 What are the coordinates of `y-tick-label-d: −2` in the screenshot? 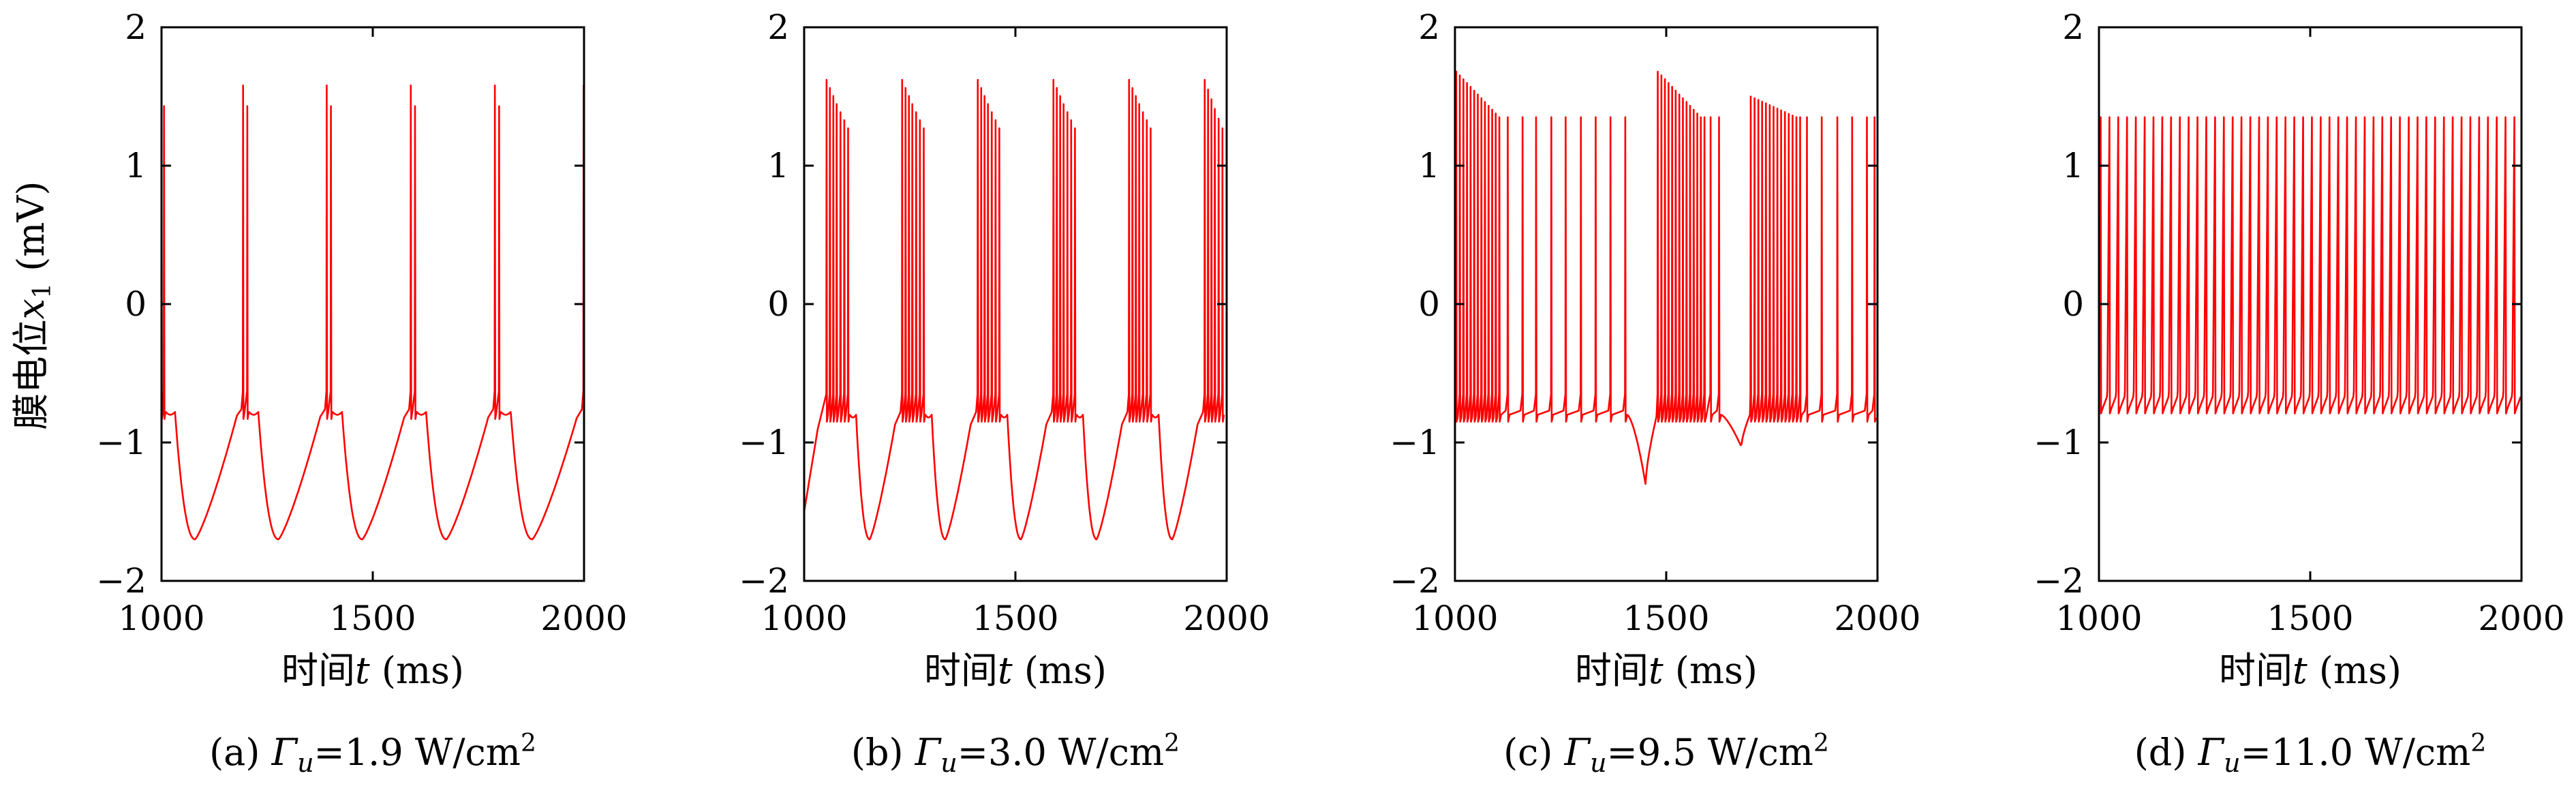 It's located at (2059, 581).